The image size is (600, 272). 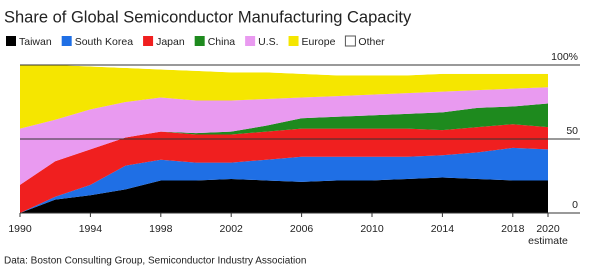 I want to click on x-tick-label: 1998, so click(x=161, y=229).